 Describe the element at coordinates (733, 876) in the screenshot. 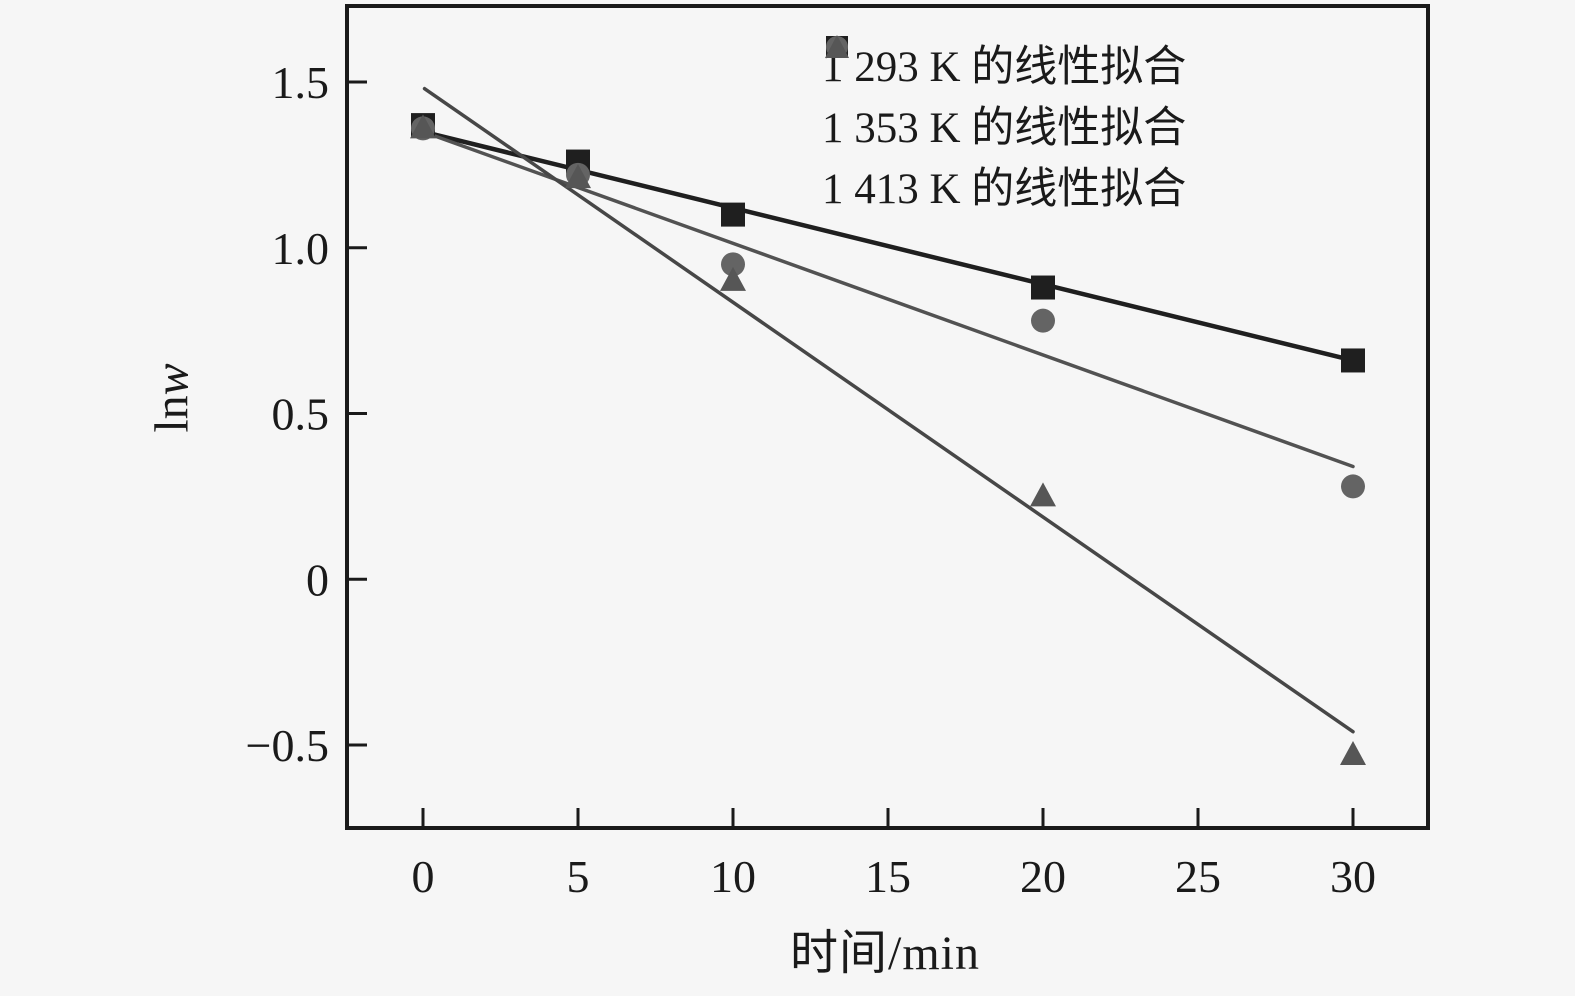

I see `x-tick-label: 10` at that location.